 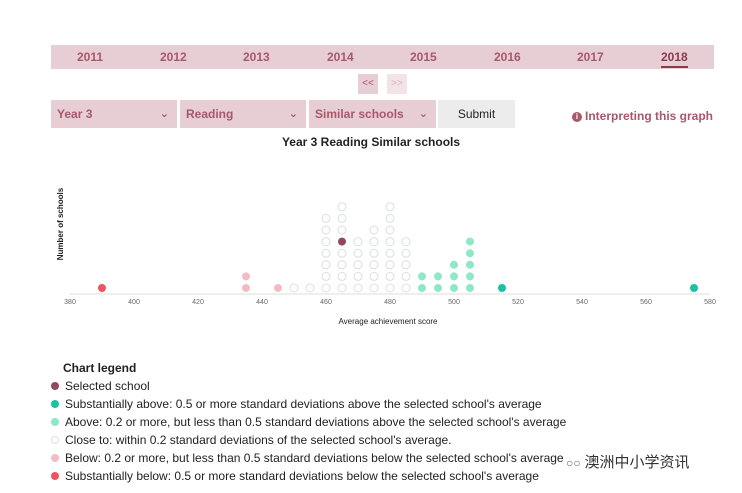 I want to click on tab-year-2018: 2018, so click(x=674, y=59).